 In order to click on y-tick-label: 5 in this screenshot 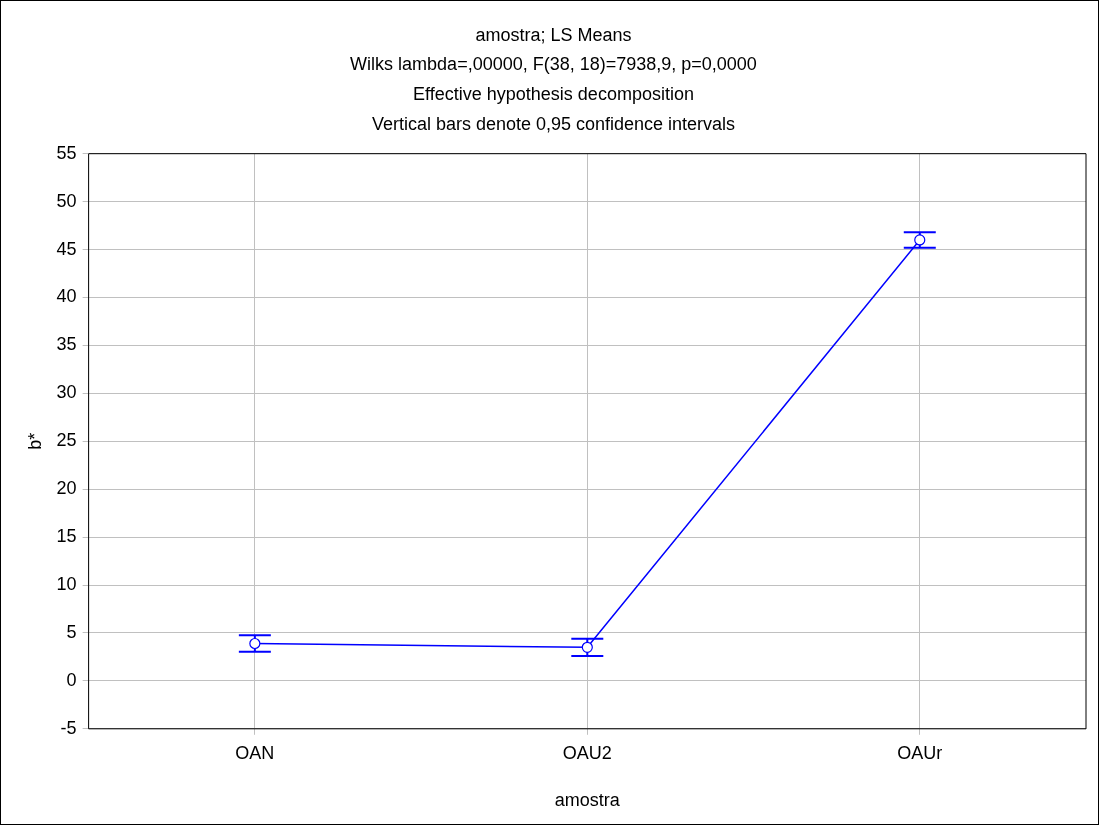, I will do `click(71, 631)`.